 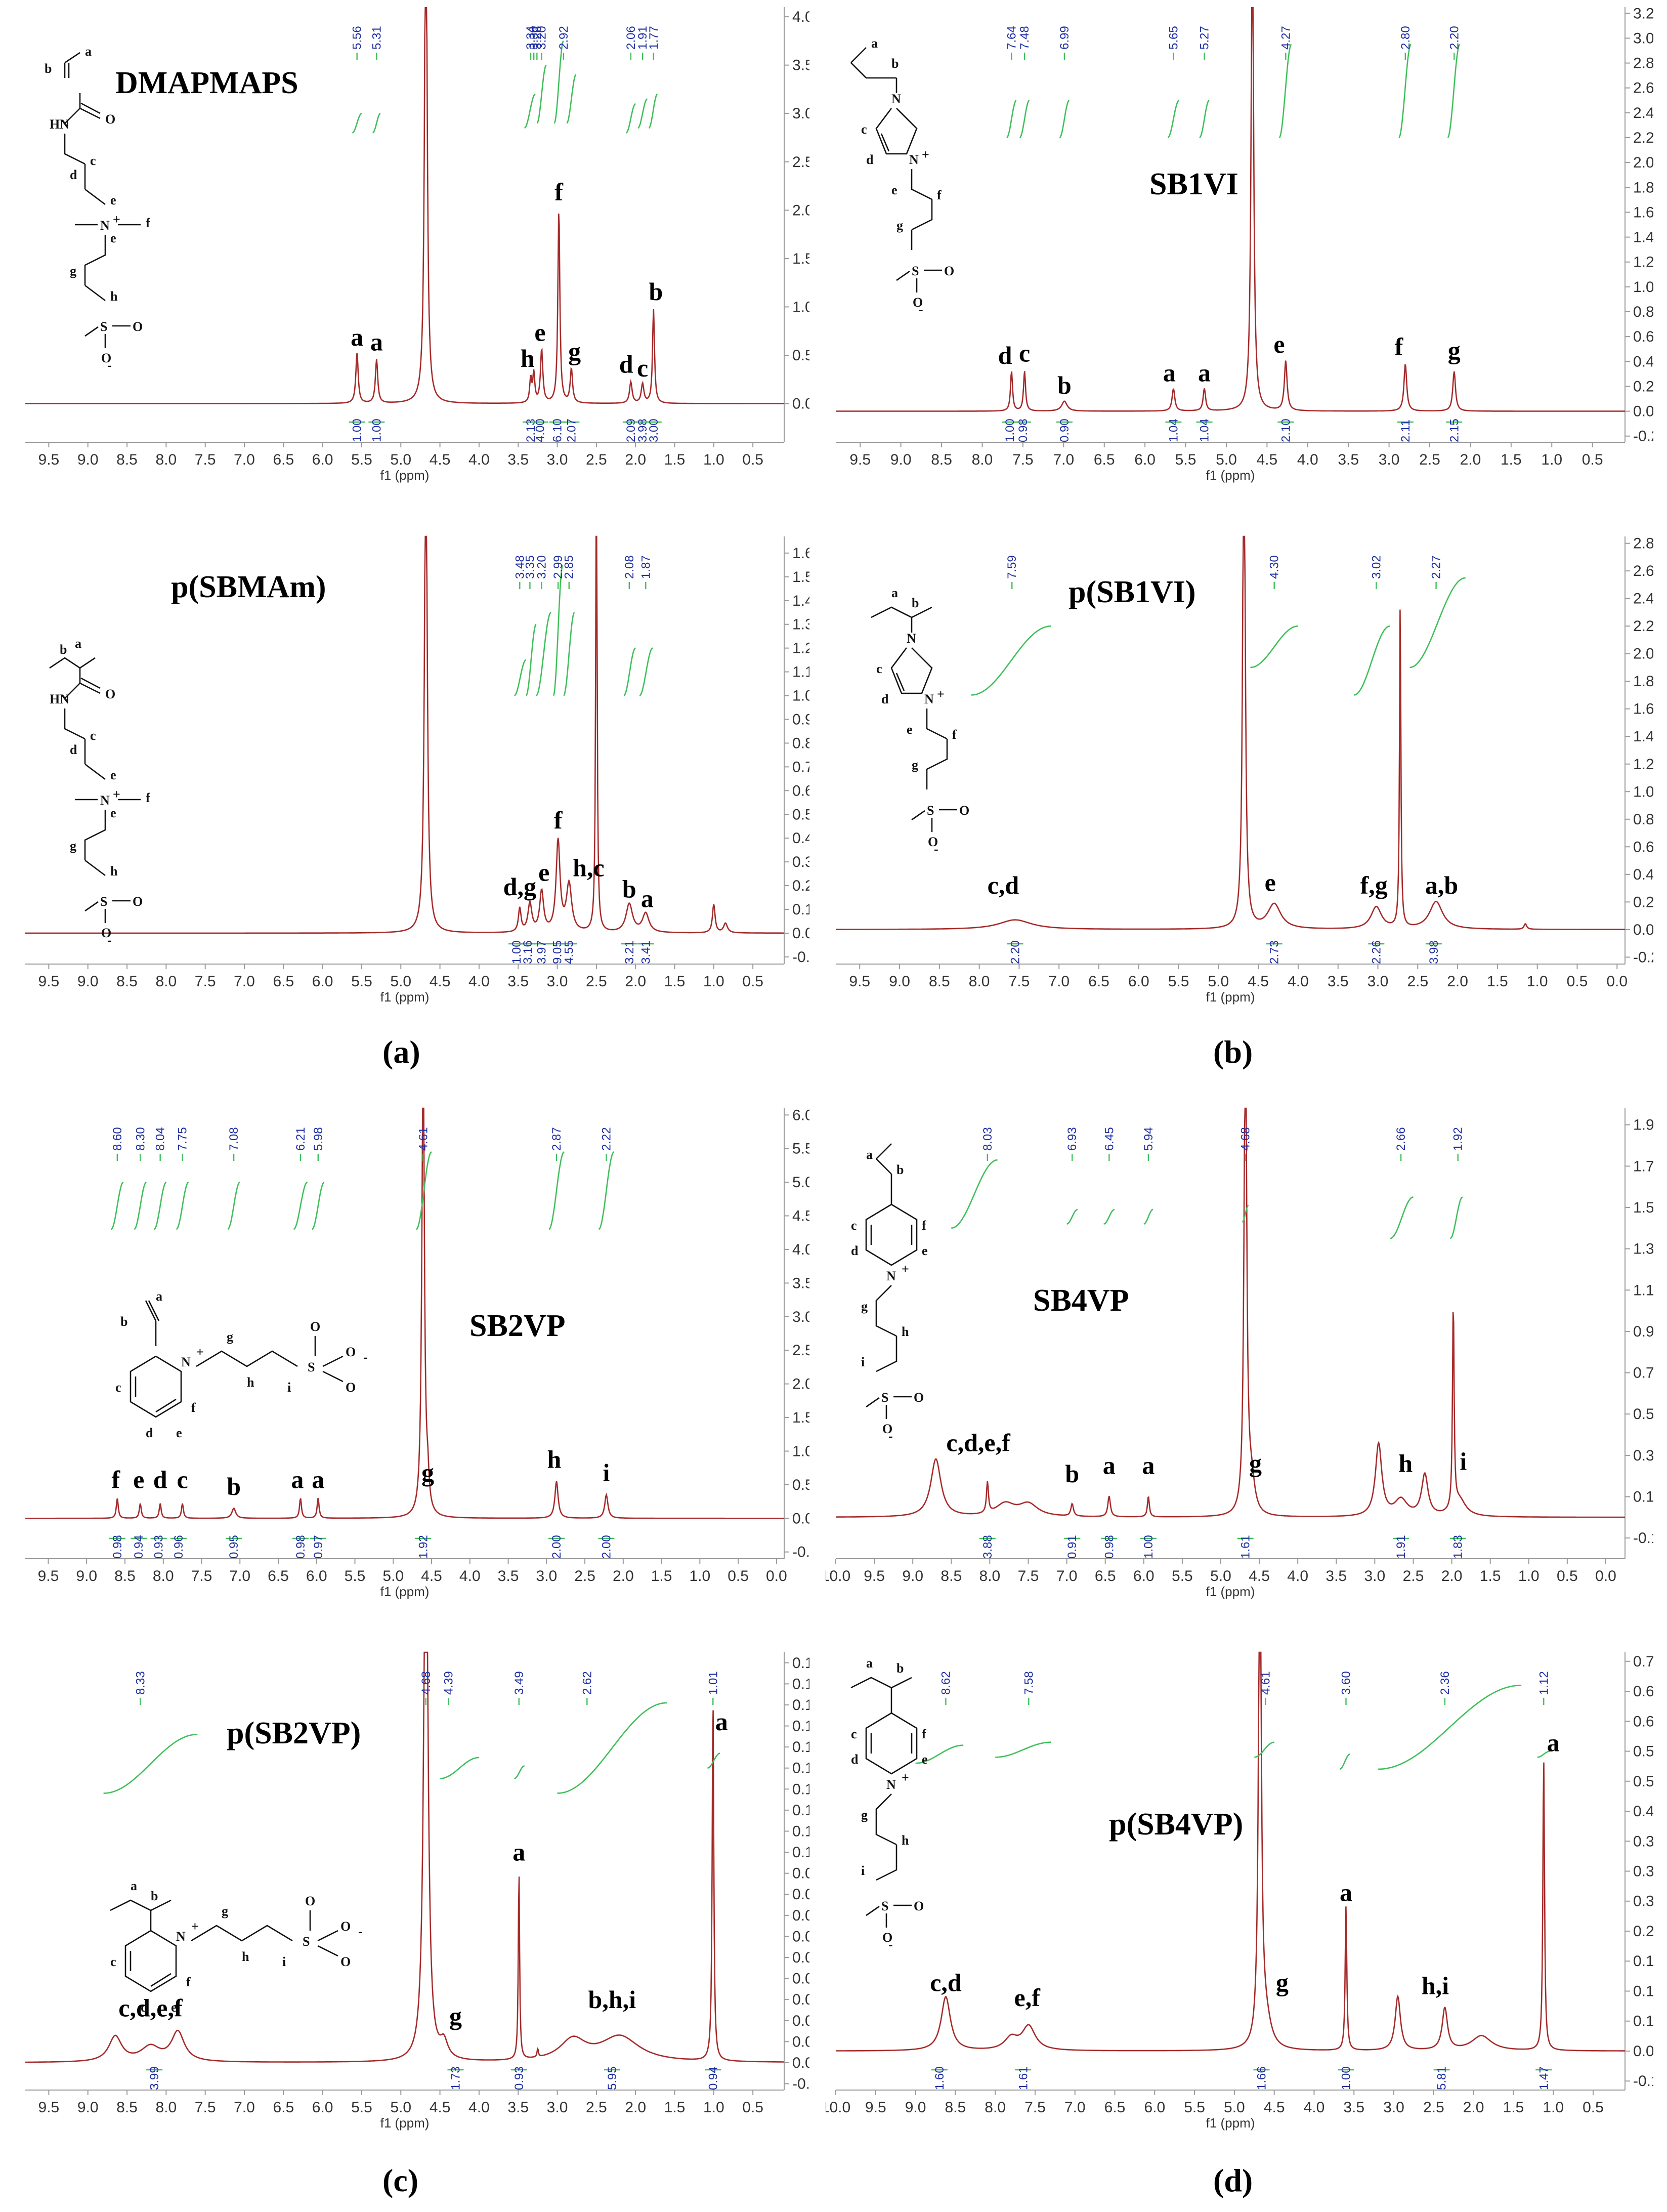 I want to click on atom-label: d, so click(x=855, y=1759).